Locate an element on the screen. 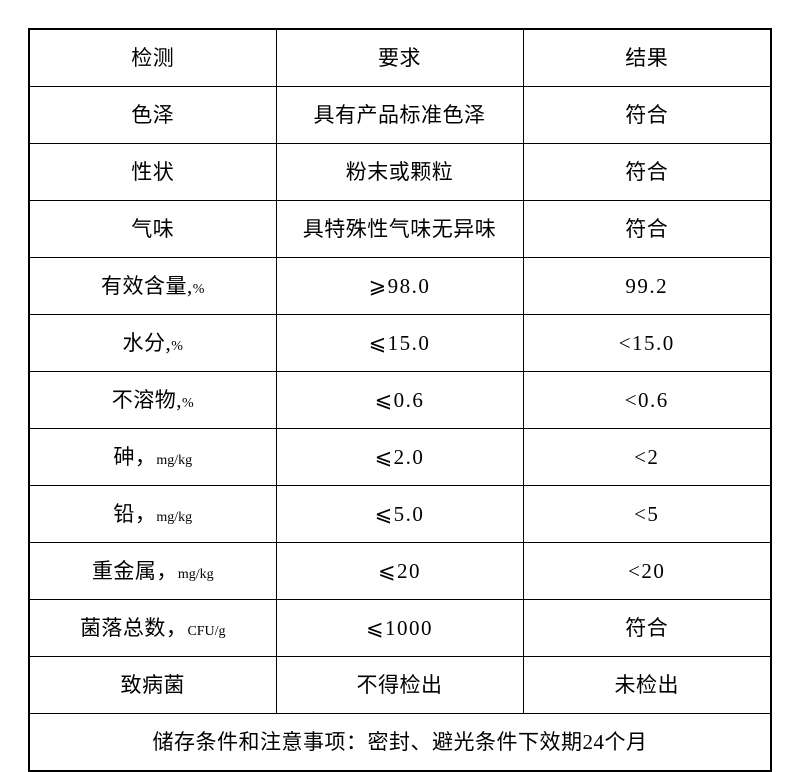 The image size is (800, 772). item-label: 性状 is located at coordinates (153, 171).